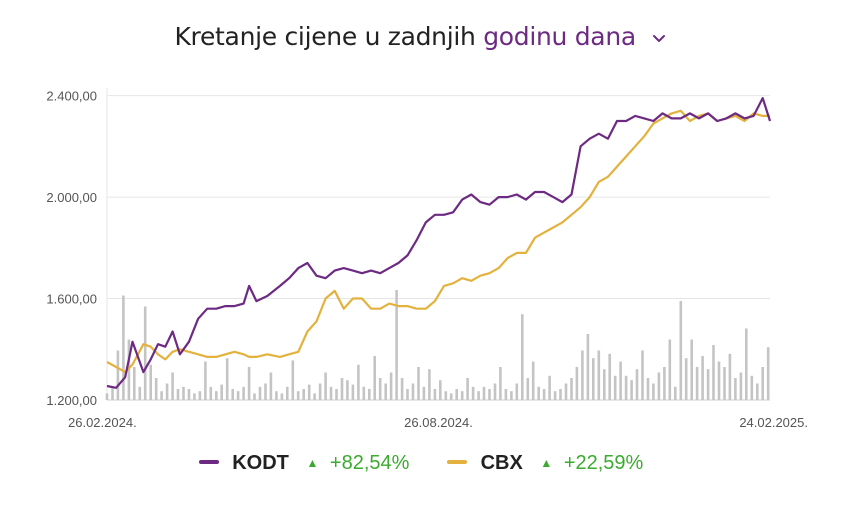 This screenshot has height=508, width=842. What do you see at coordinates (260, 463) in the screenshot?
I see `legend-name-kodt: KODT` at bounding box center [260, 463].